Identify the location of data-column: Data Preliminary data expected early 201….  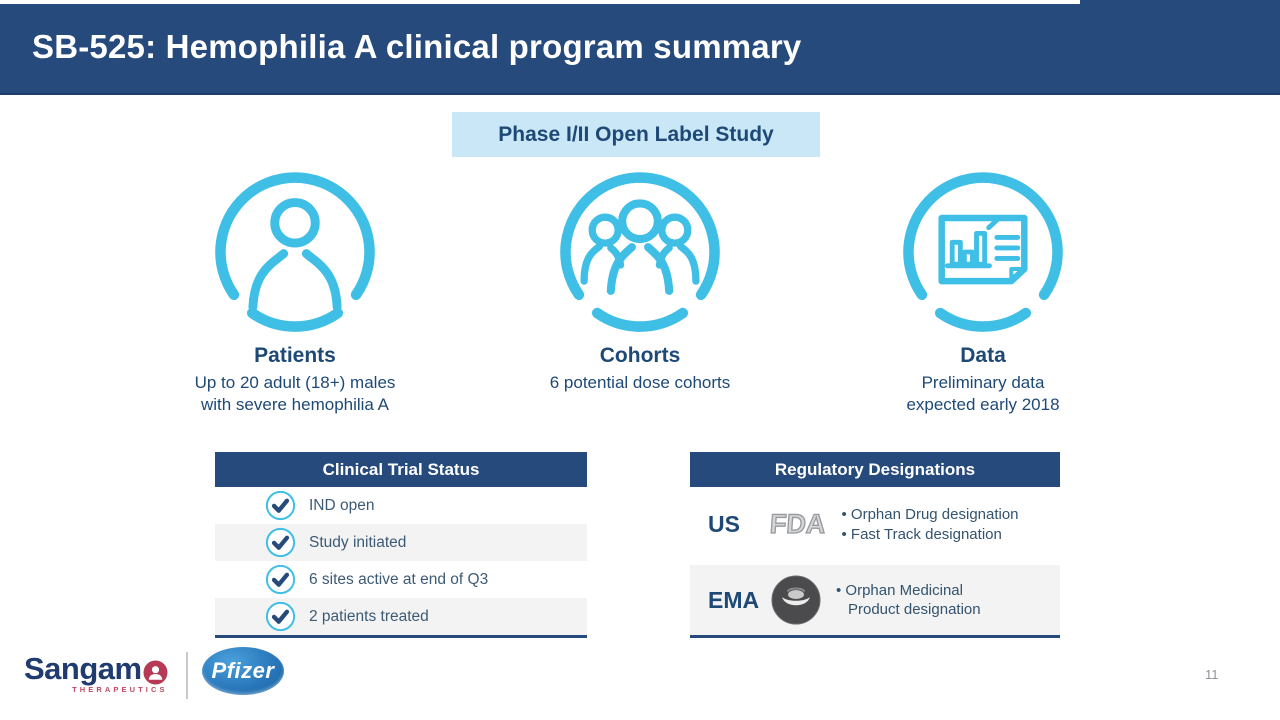
(983, 293).